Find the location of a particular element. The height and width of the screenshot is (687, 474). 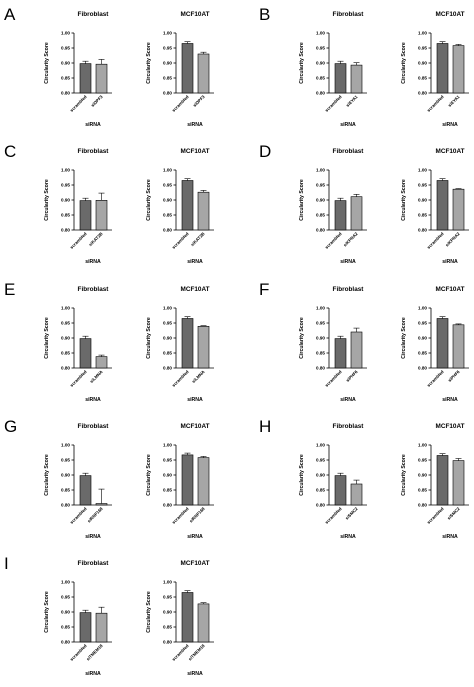

category-label: siEYA1 is located at coordinates (352, 101).